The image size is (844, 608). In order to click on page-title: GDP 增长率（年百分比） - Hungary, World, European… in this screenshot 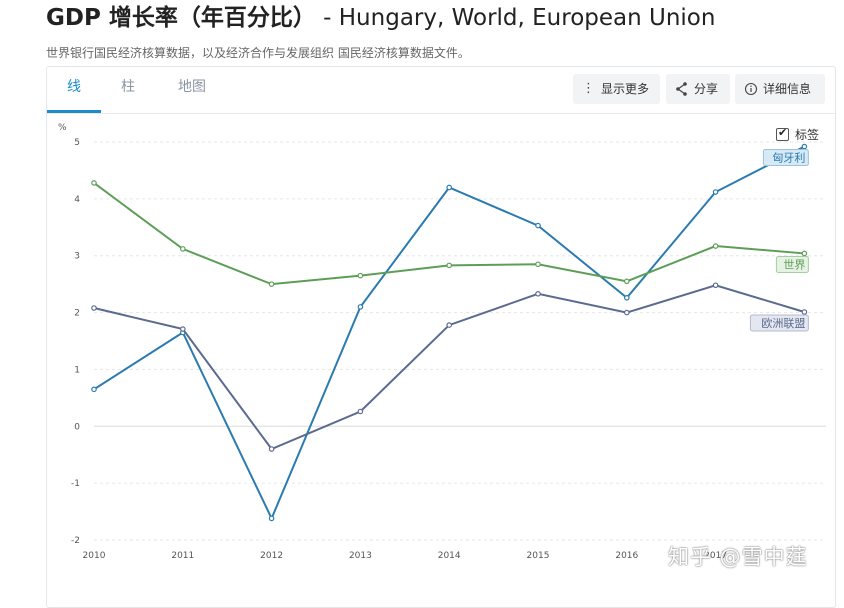, I will do `click(380, 16)`.